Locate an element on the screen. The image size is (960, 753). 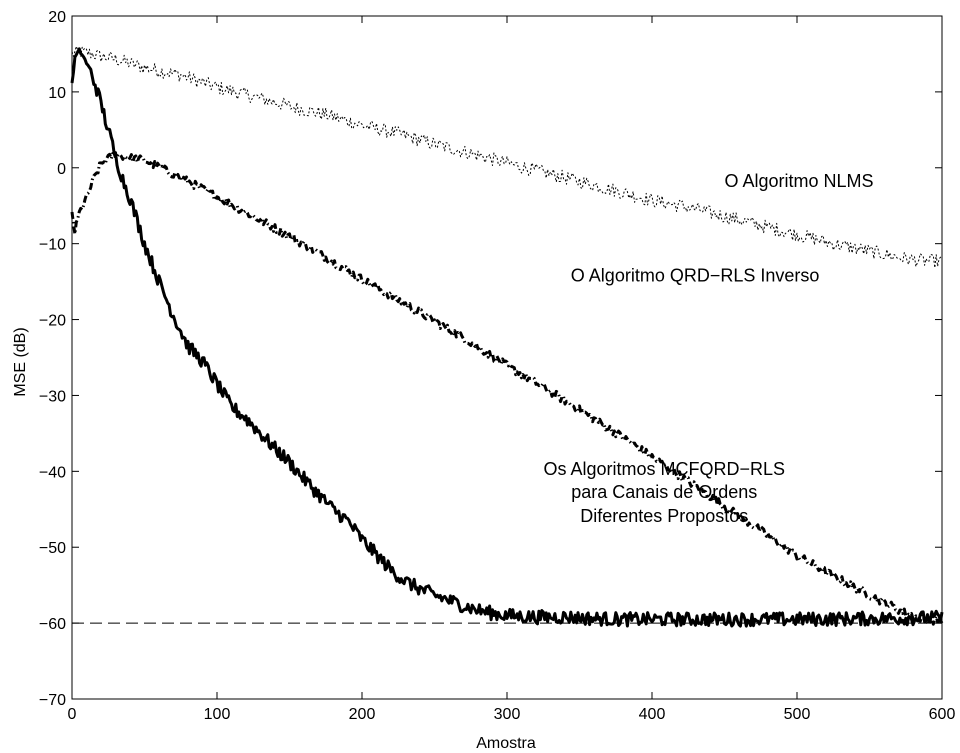
annotation-label: para Canais de Ordens is located at coordinates (664, 492).